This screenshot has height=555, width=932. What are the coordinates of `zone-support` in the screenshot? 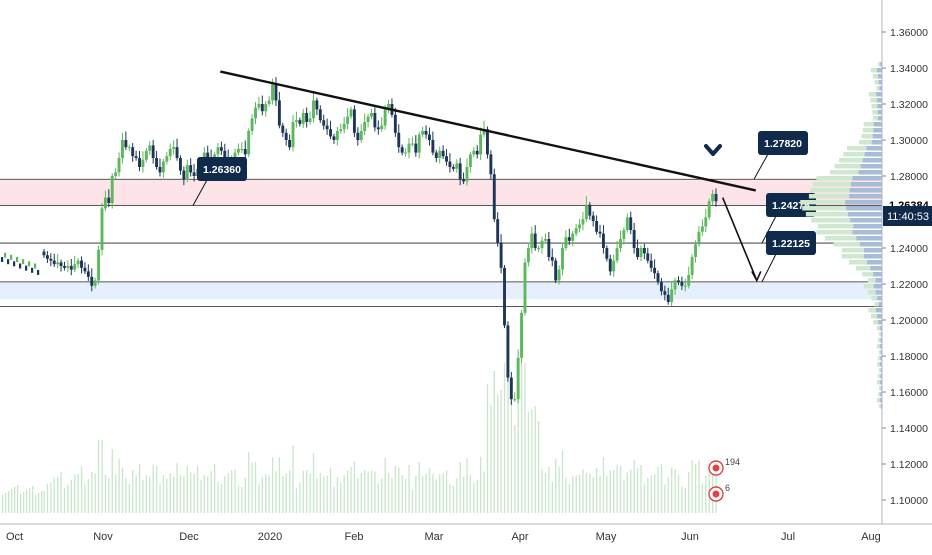 It's located at (441, 290).